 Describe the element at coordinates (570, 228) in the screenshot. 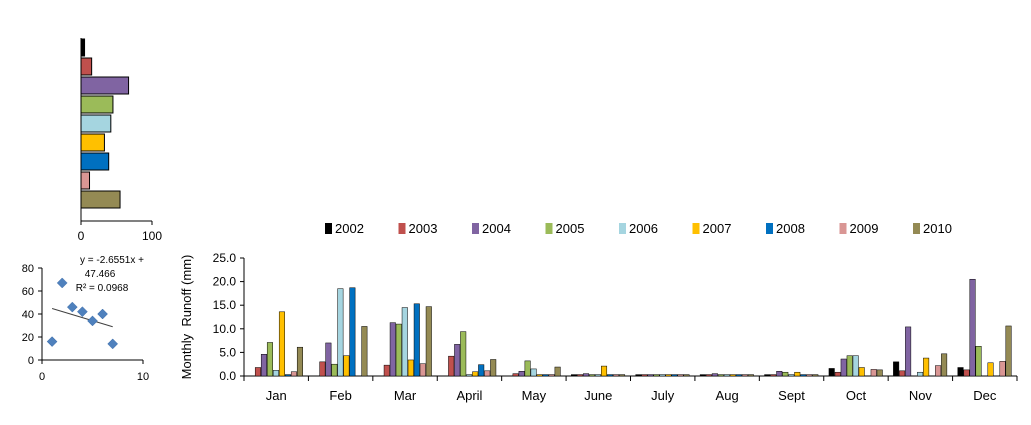

I see `legend-label-2005: 2005` at that location.